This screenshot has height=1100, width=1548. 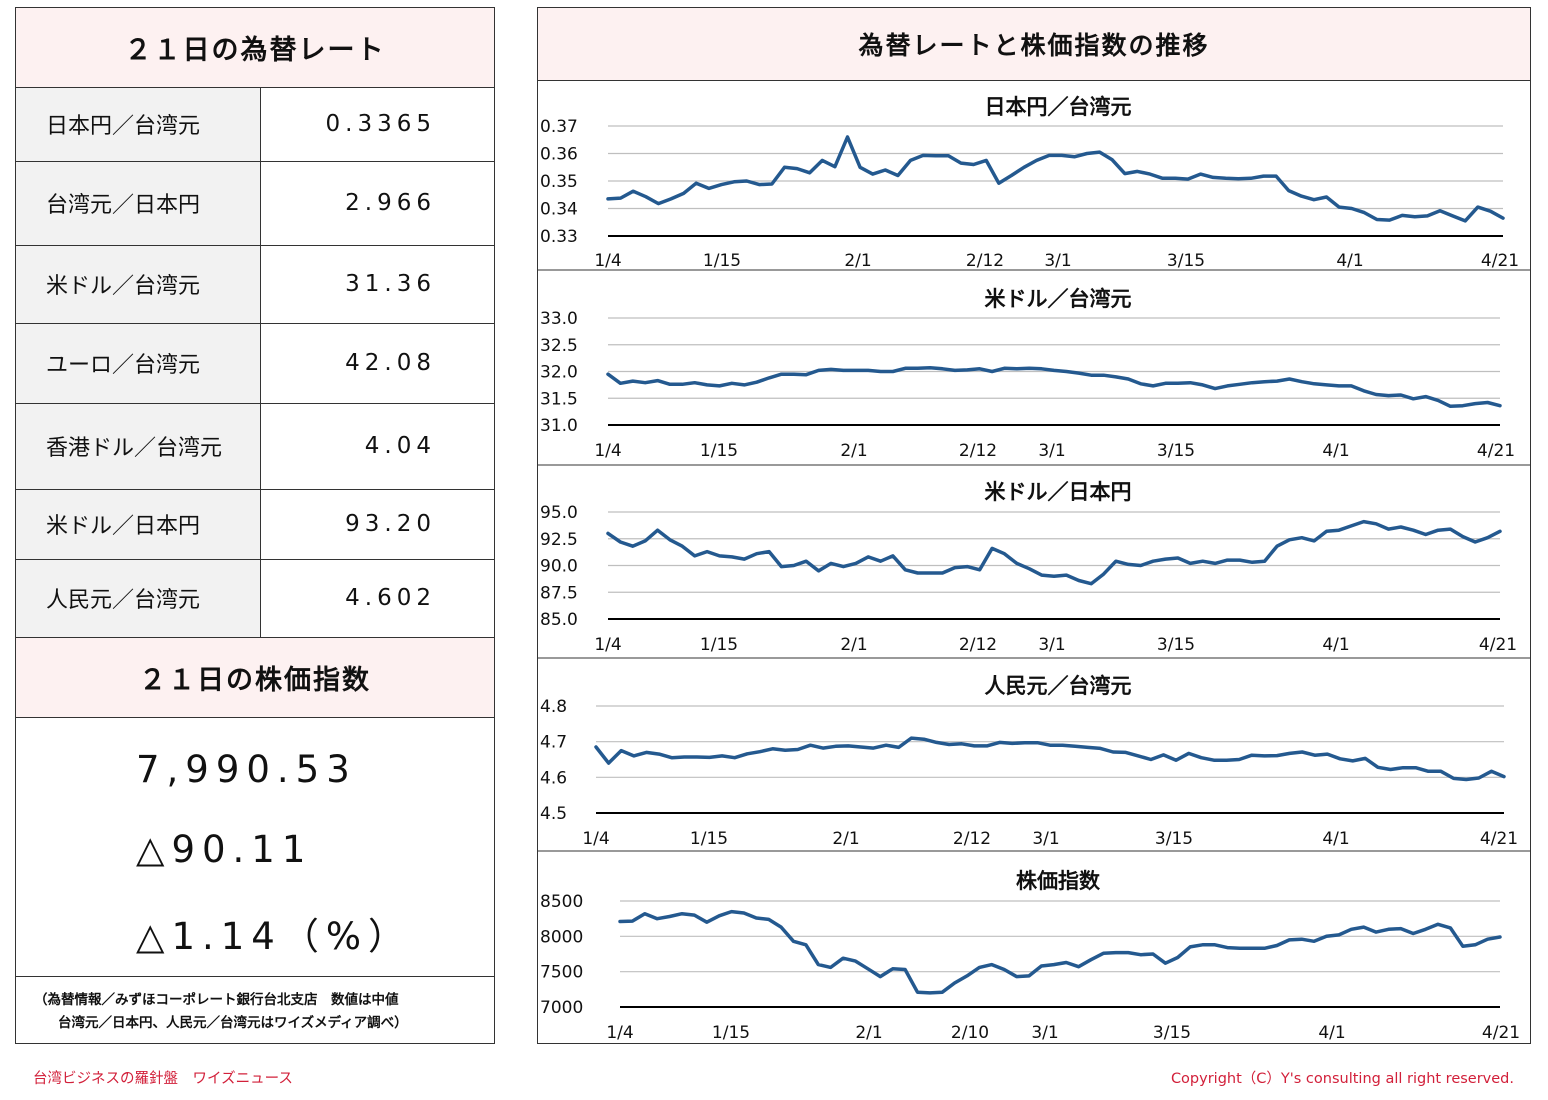 What do you see at coordinates (138, 598) in the screenshot?
I see `rate-pair-label: 人民元／台湾元` at bounding box center [138, 598].